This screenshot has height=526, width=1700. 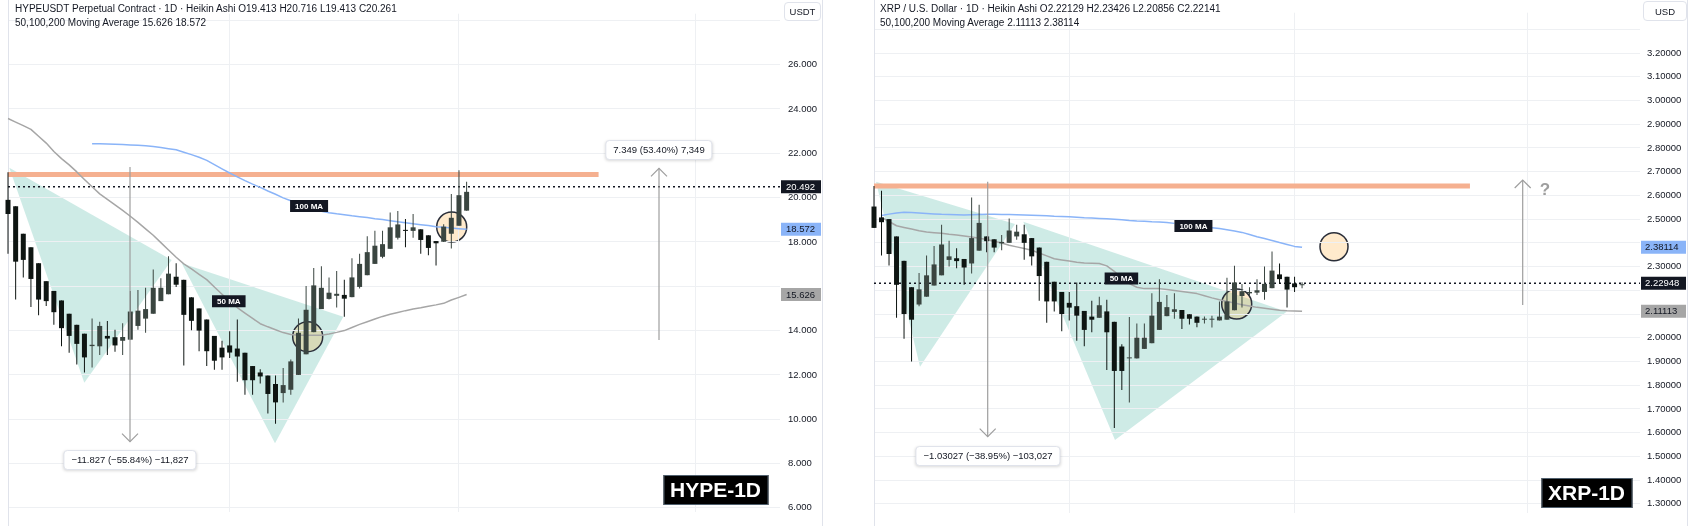 What do you see at coordinates (803, 241) in the screenshot?
I see `y-tick-label: 18.000` at bounding box center [803, 241].